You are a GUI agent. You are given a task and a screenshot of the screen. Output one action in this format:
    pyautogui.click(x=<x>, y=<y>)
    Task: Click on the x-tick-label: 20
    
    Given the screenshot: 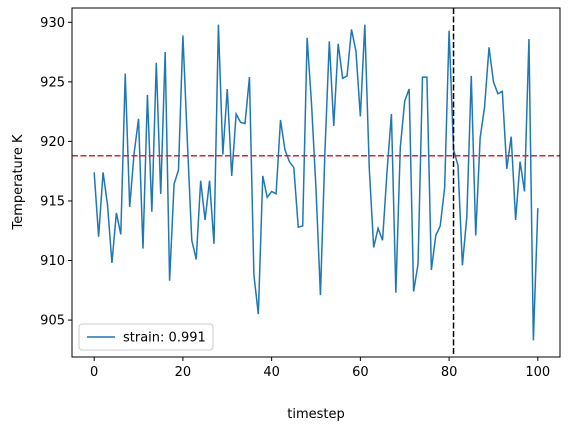 What is the action you would take?
    pyautogui.click(x=183, y=372)
    